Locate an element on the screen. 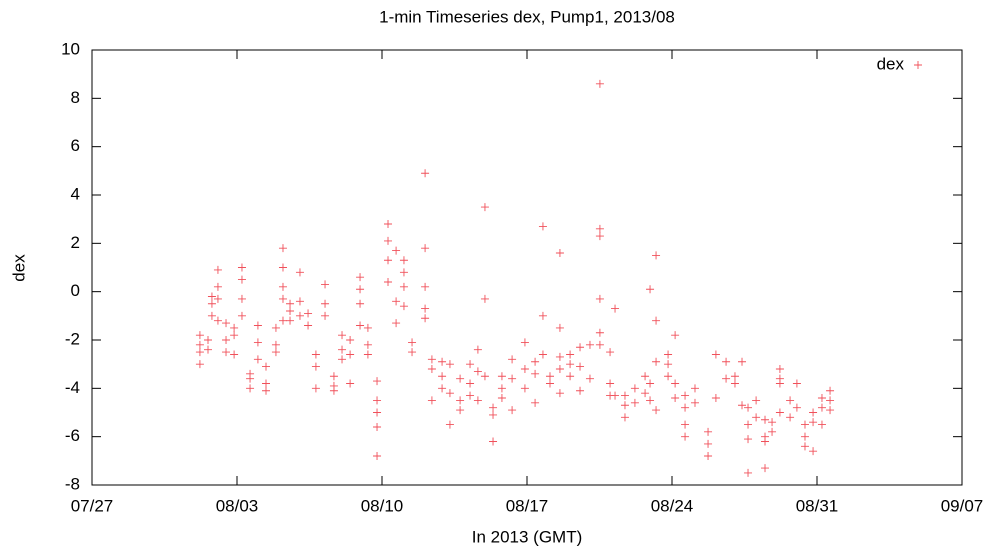 The image size is (998, 559). y-tick-label: 0 is located at coordinates (75, 290).